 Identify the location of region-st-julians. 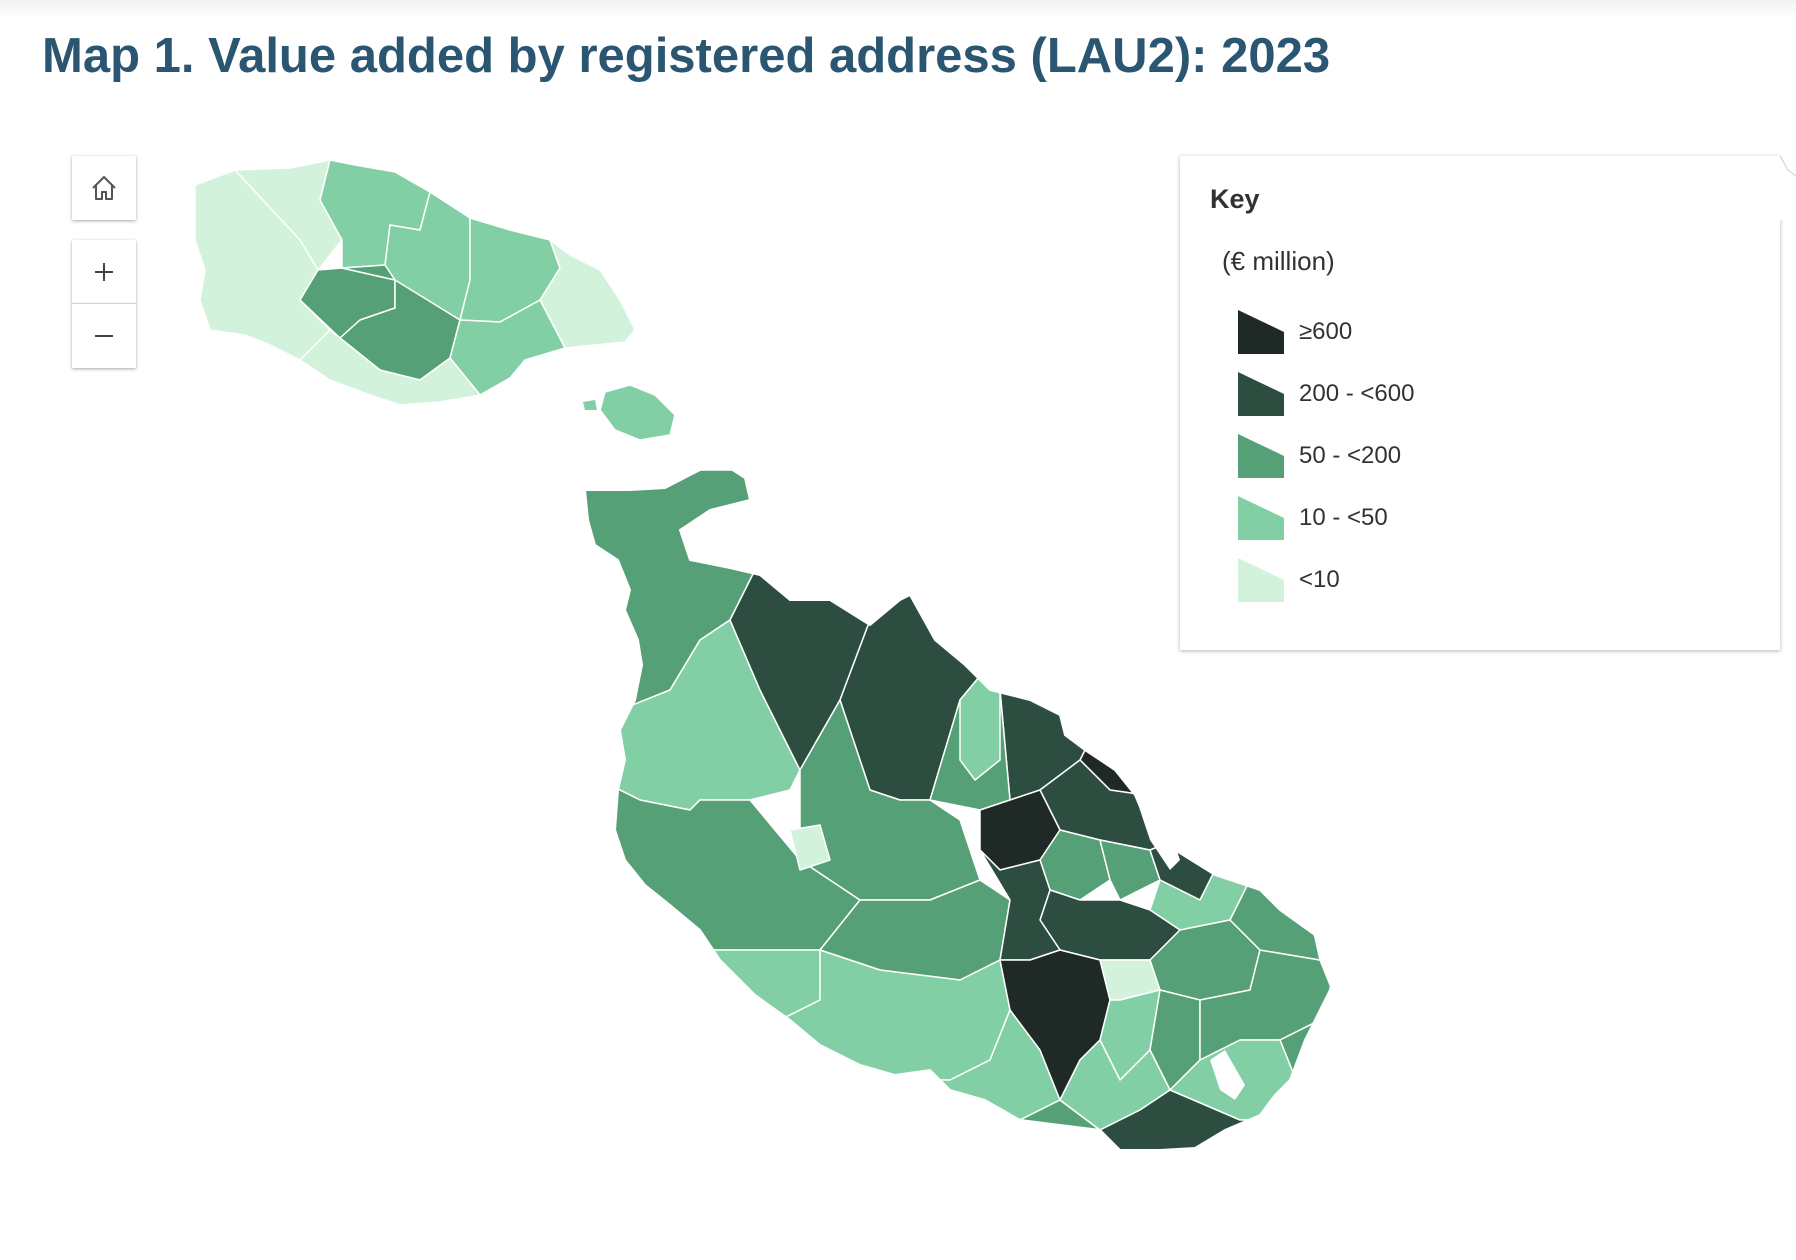
(1100, 555).